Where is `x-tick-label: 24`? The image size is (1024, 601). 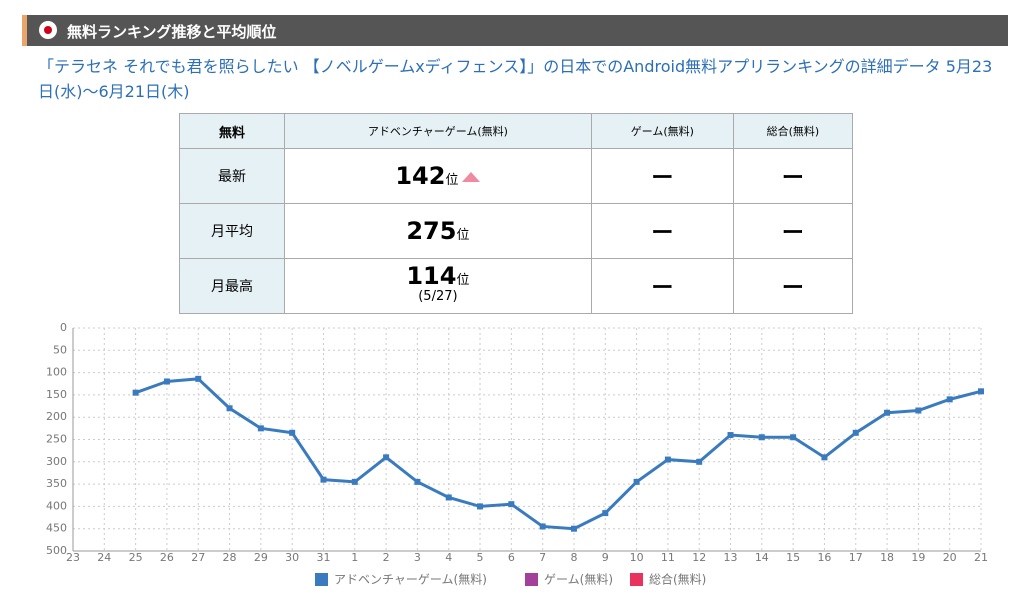 x-tick-label: 24 is located at coordinates (104, 557).